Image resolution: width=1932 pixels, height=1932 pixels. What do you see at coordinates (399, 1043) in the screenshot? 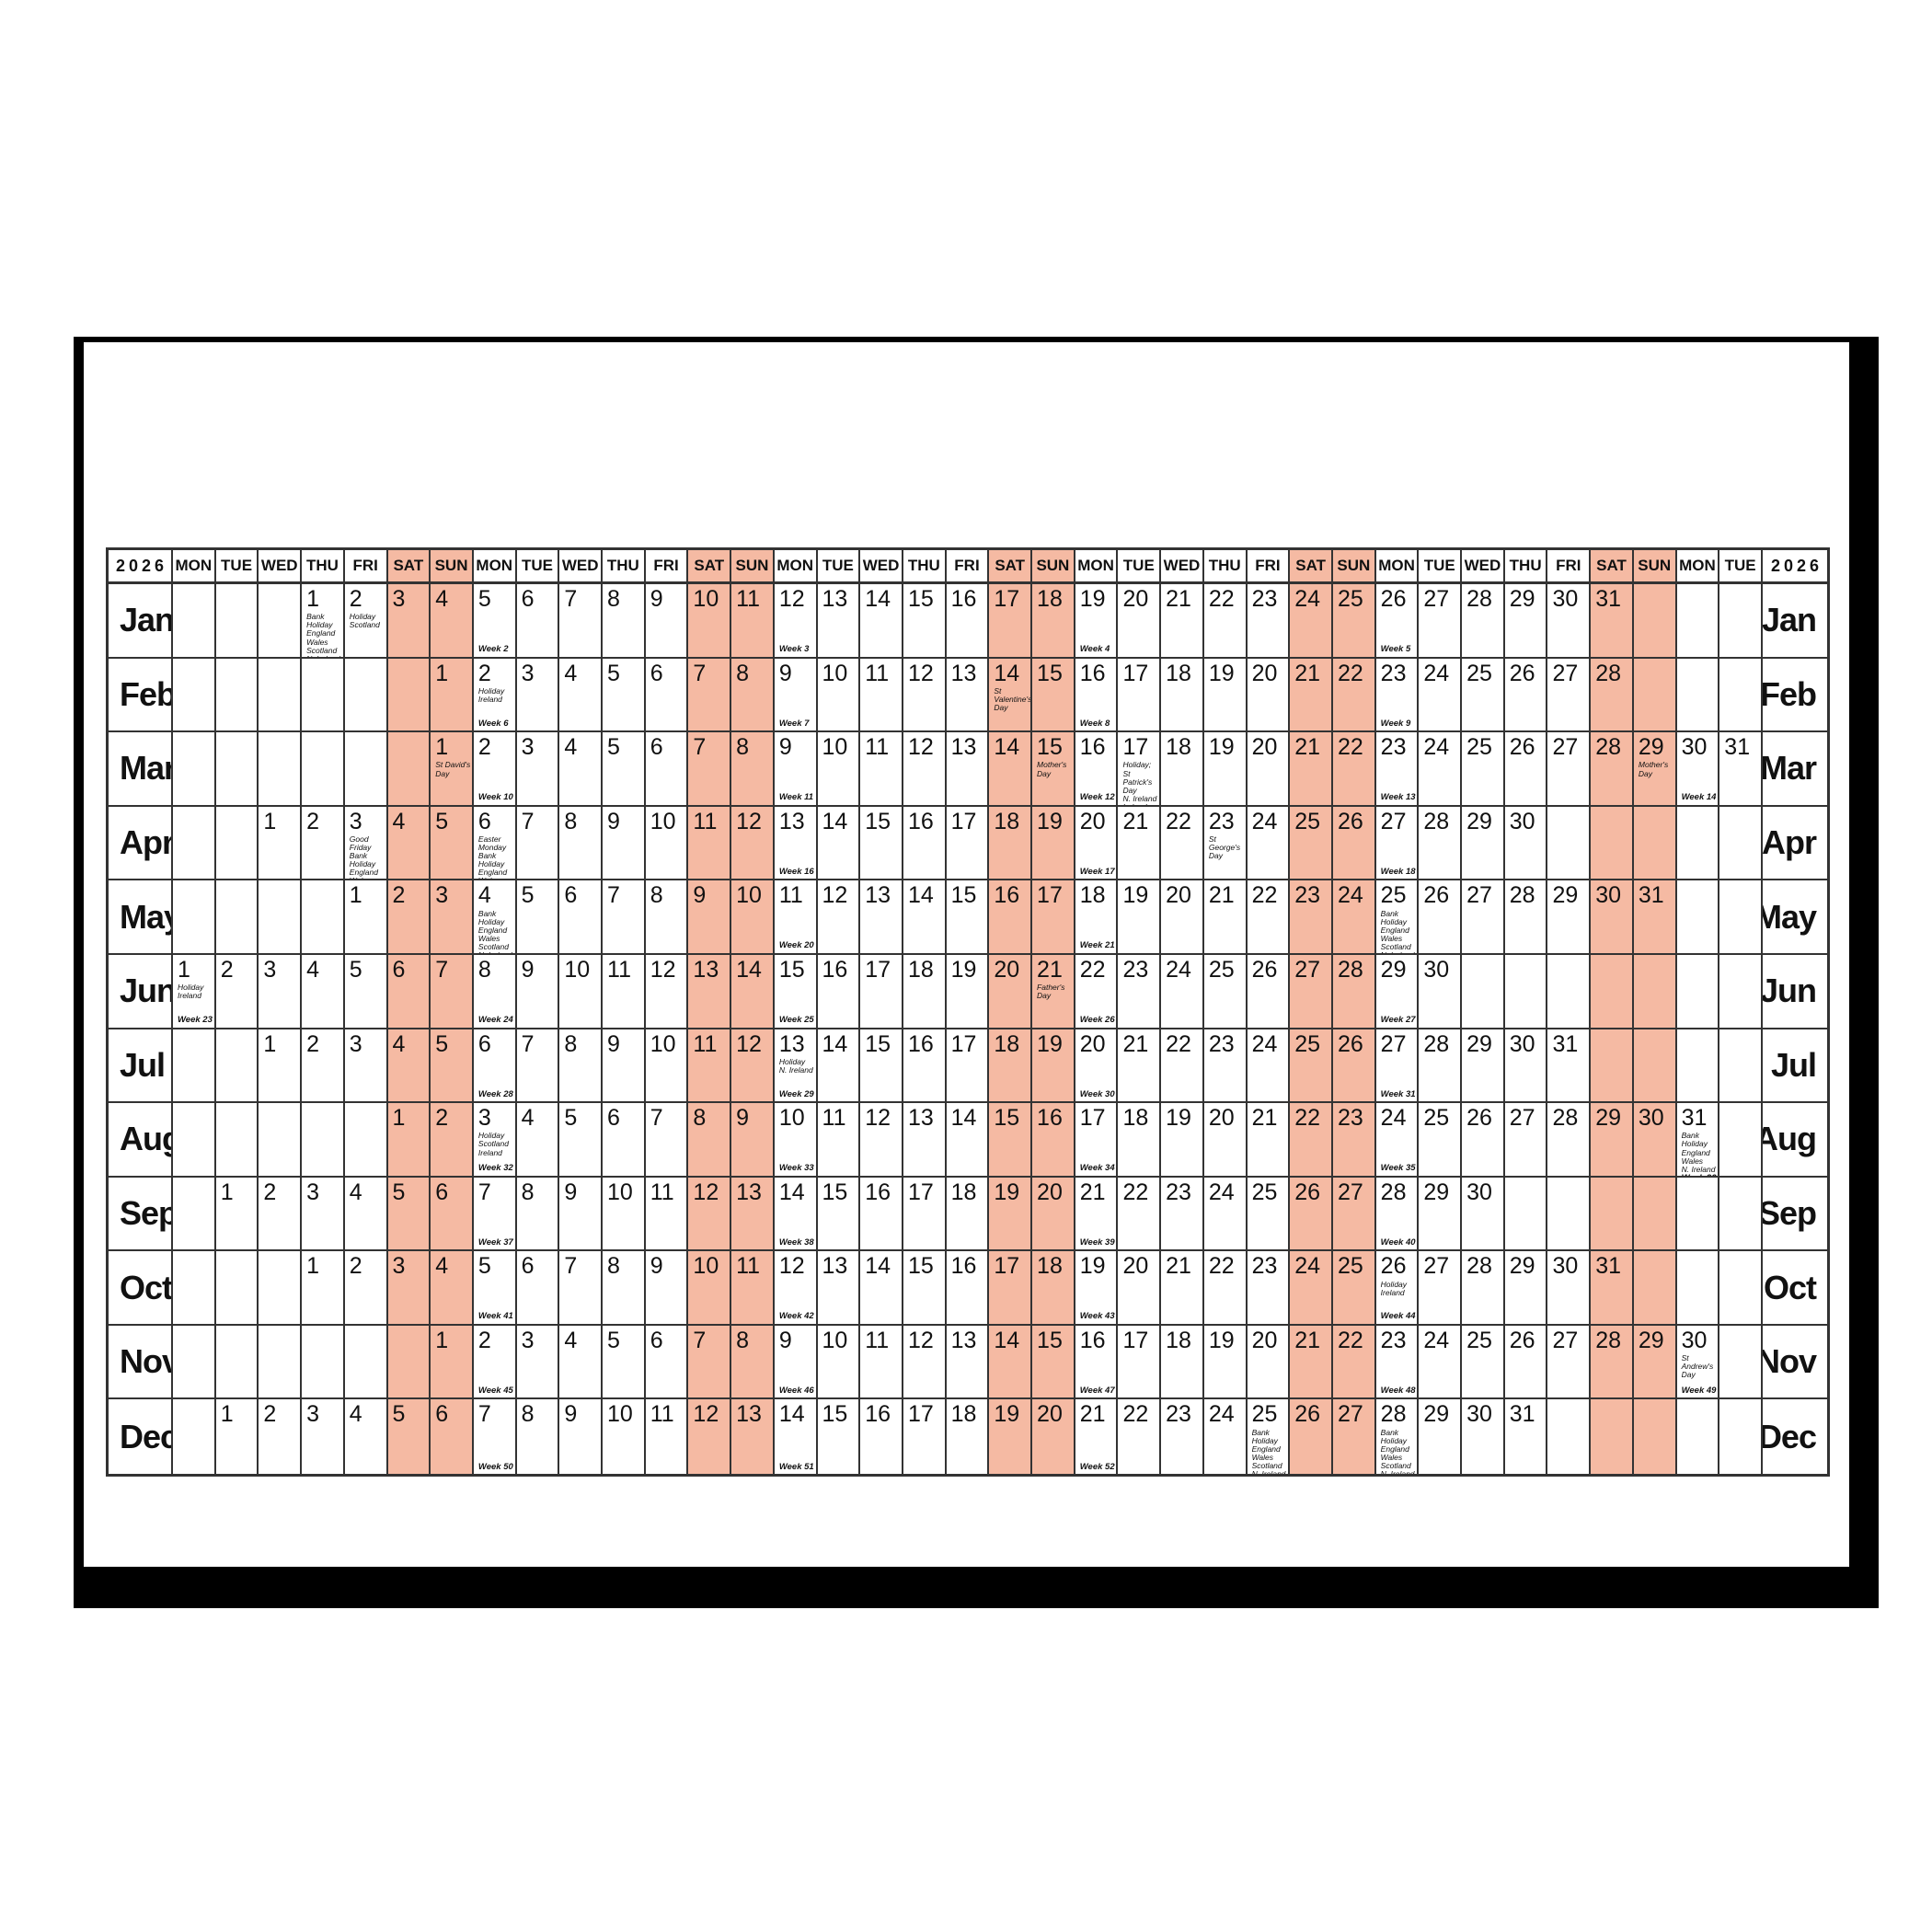
I see `day-number: 4` at bounding box center [399, 1043].